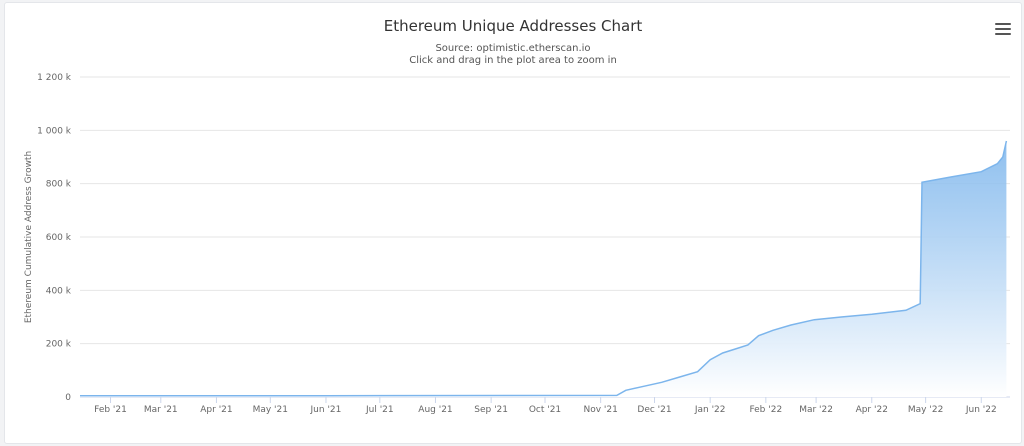 Image resolution: width=1024 pixels, height=446 pixels. Describe the element at coordinates (710, 410) in the screenshot. I see `x-tick-label: Jan '22` at that location.